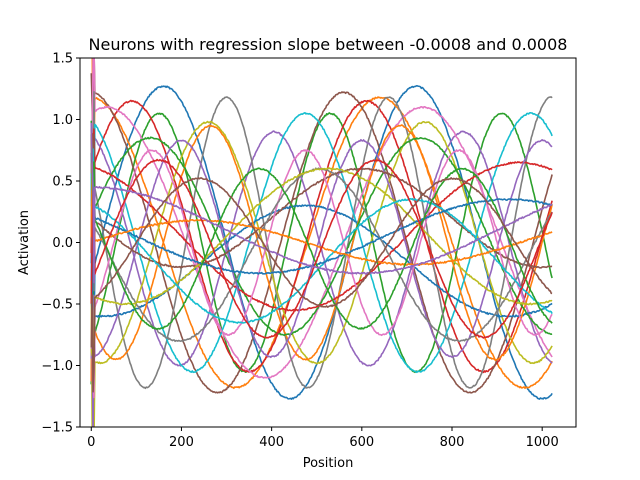  What do you see at coordinates (452, 442) in the screenshot?
I see `x-tick-label: 800` at bounding box center [452, 442].